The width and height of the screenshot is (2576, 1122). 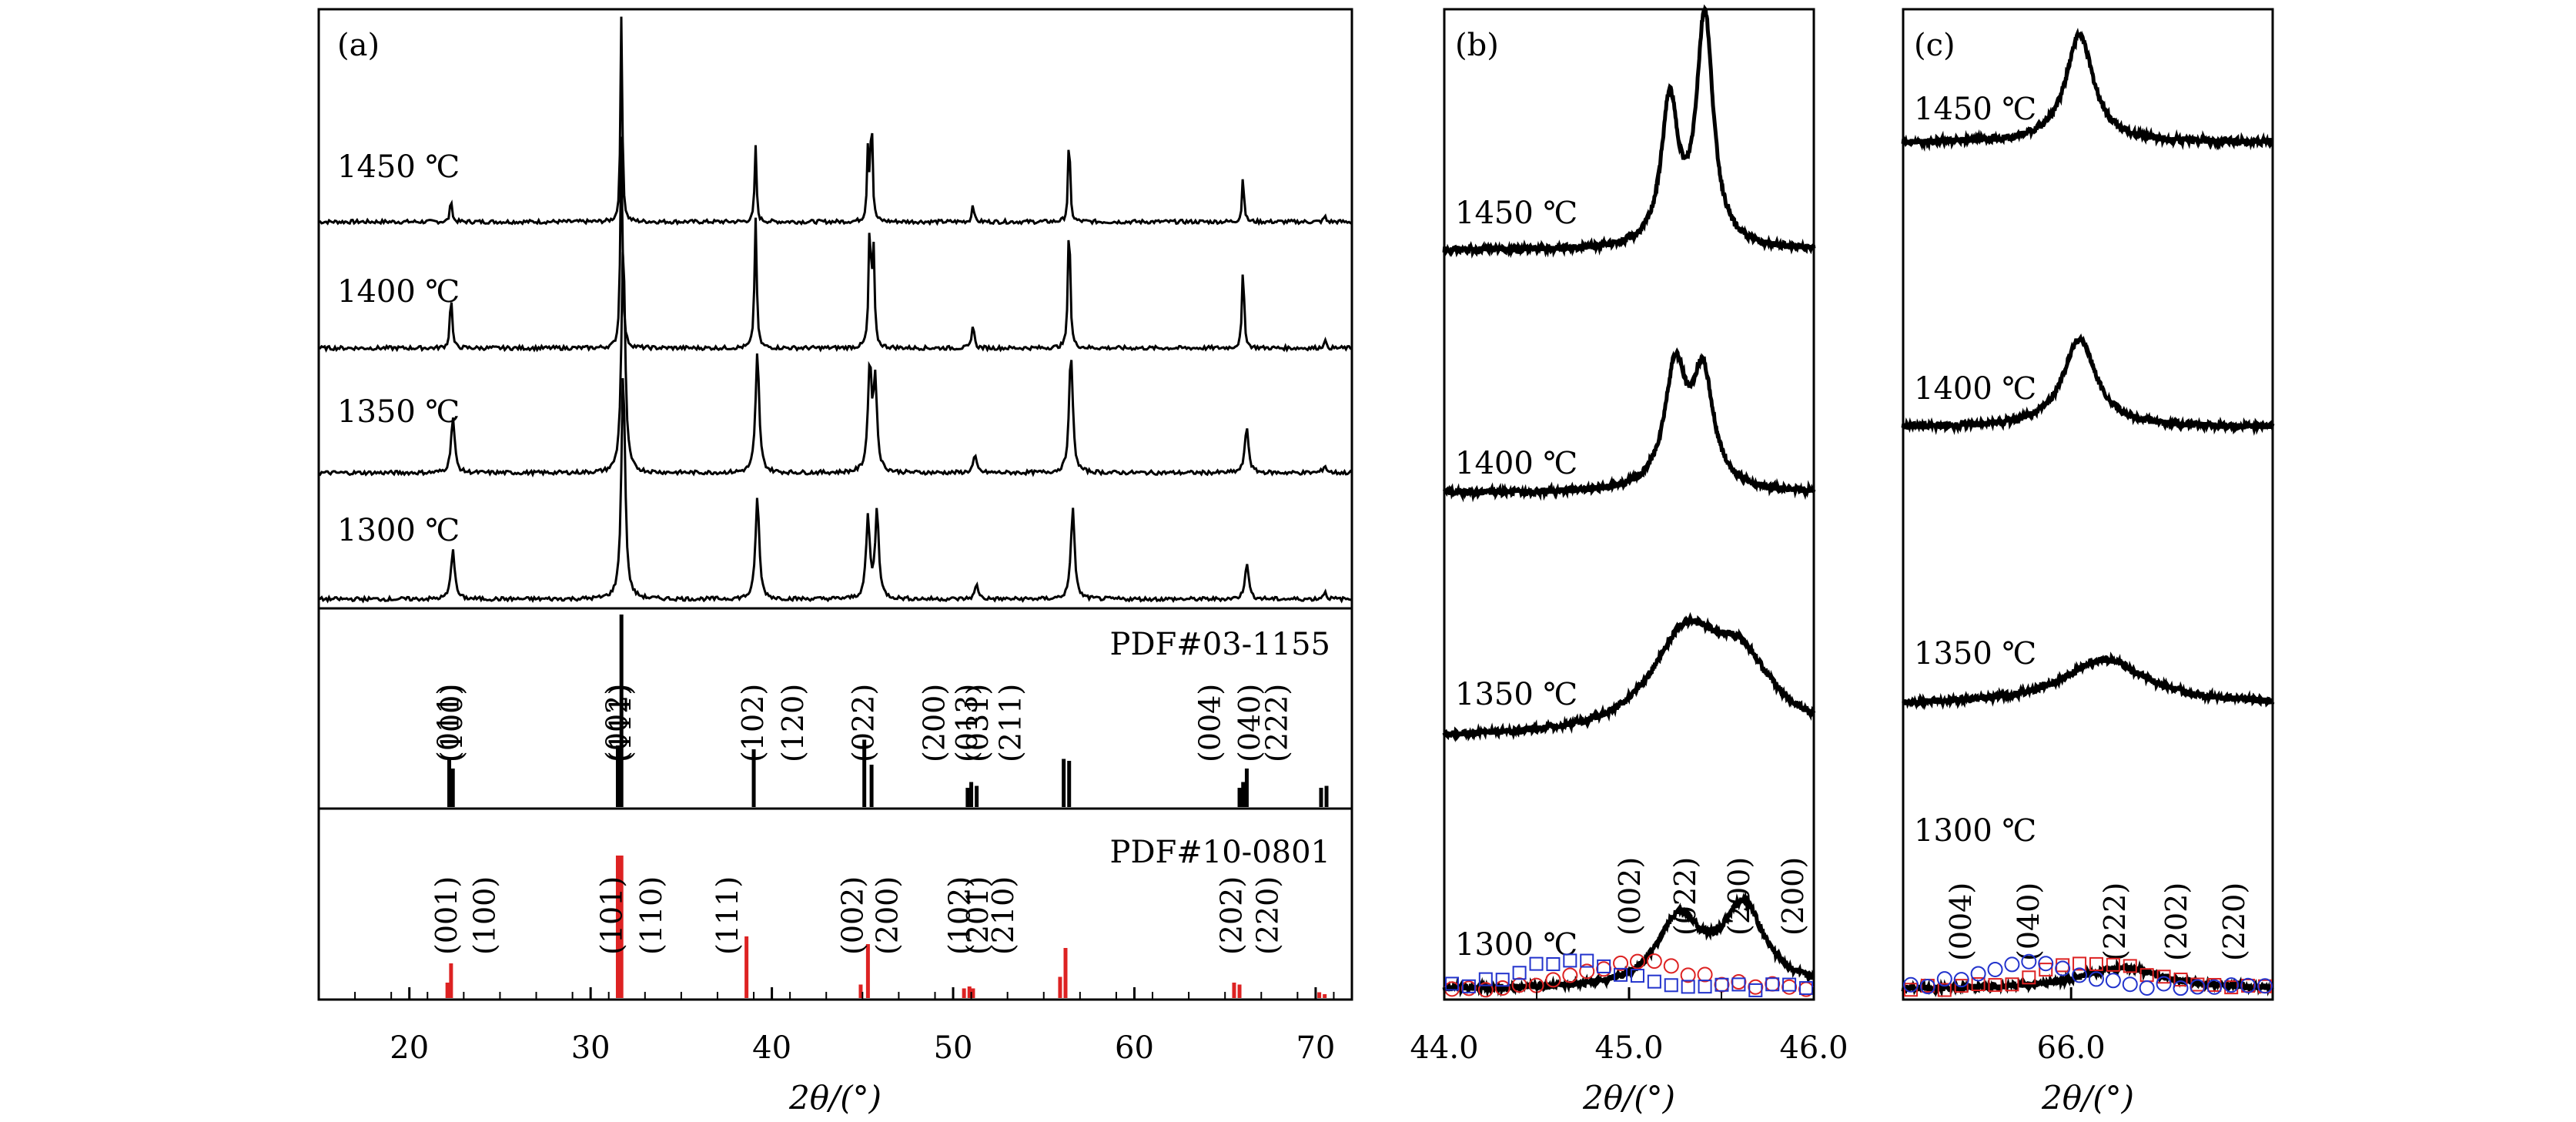 What do you see at coordinates (485, 915) in the screenshot?
I see `hkl-label: (100)` at bounding box center [485, 915].